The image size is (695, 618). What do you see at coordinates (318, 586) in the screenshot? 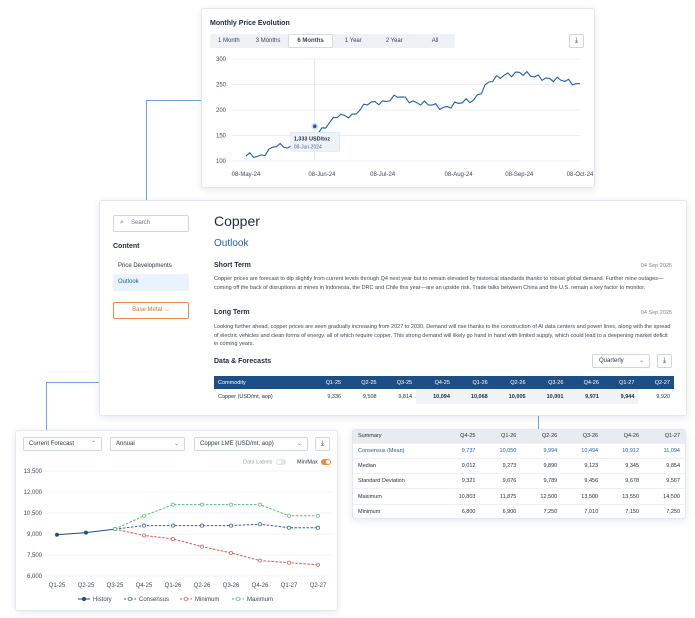
I see `x-tick-label: Q2-27` at bounding box center [318, 586].